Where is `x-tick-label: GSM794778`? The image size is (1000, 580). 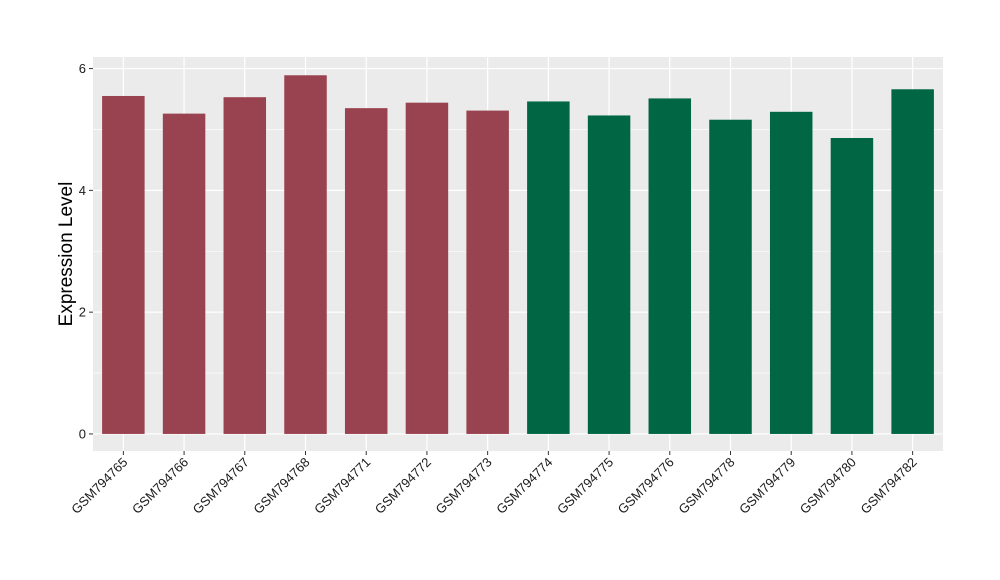 x-tick-label: GSM794778 is located at coordinates (706, 486).